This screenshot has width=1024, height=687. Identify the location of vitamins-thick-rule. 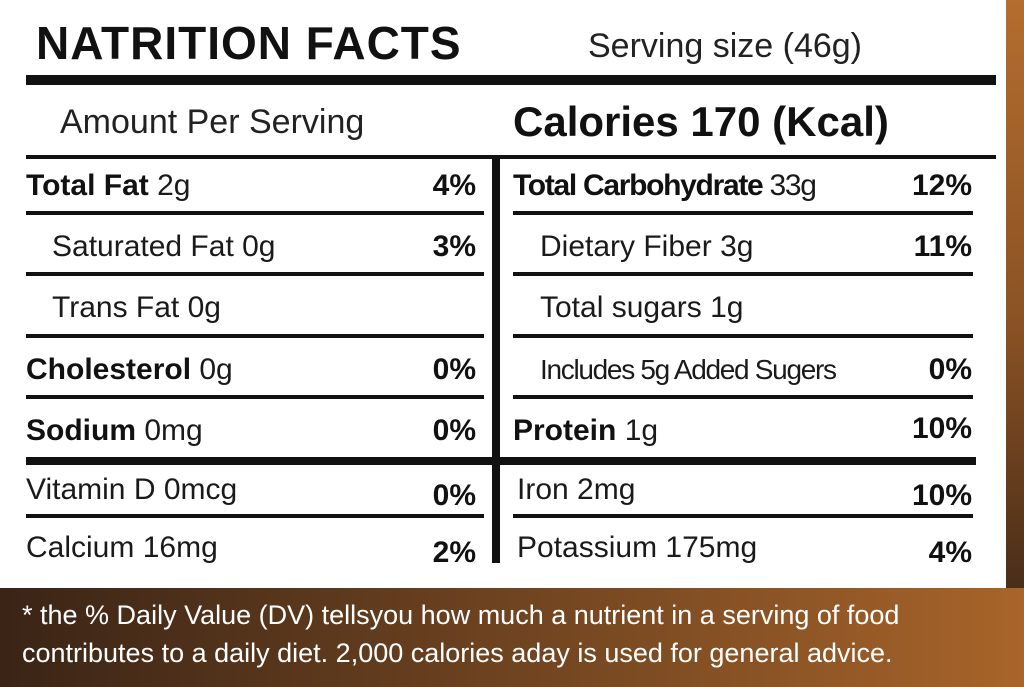
(501, 461).